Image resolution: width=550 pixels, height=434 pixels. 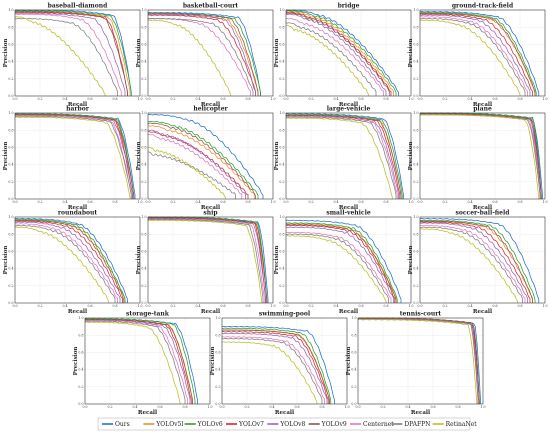 What do you see at coordinates (285, 314) in the screenshot?
I see `panel-title: swimming-pool` at bounding box center [285, 314].